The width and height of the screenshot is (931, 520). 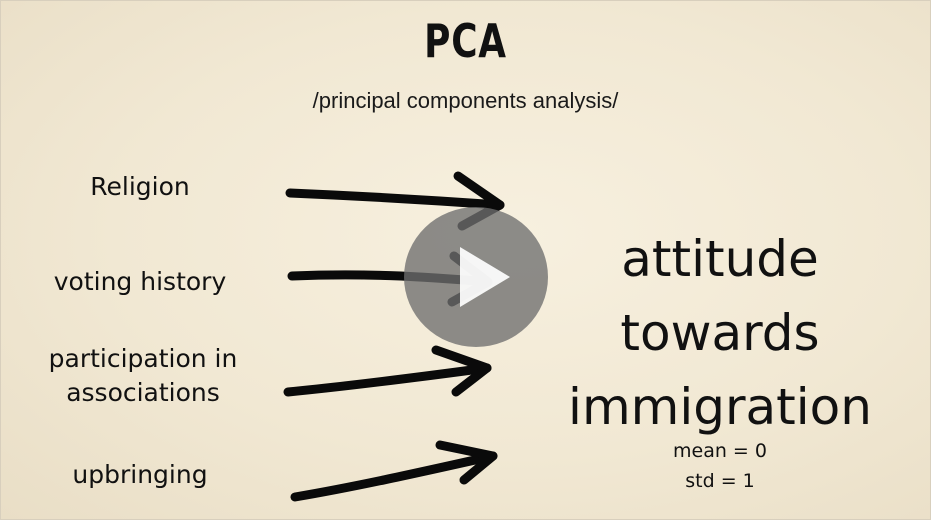 What do you see at coordinates (394, 471) in the screenshot?
I see `arrow-upbringing` at bounding box center [394, 471].